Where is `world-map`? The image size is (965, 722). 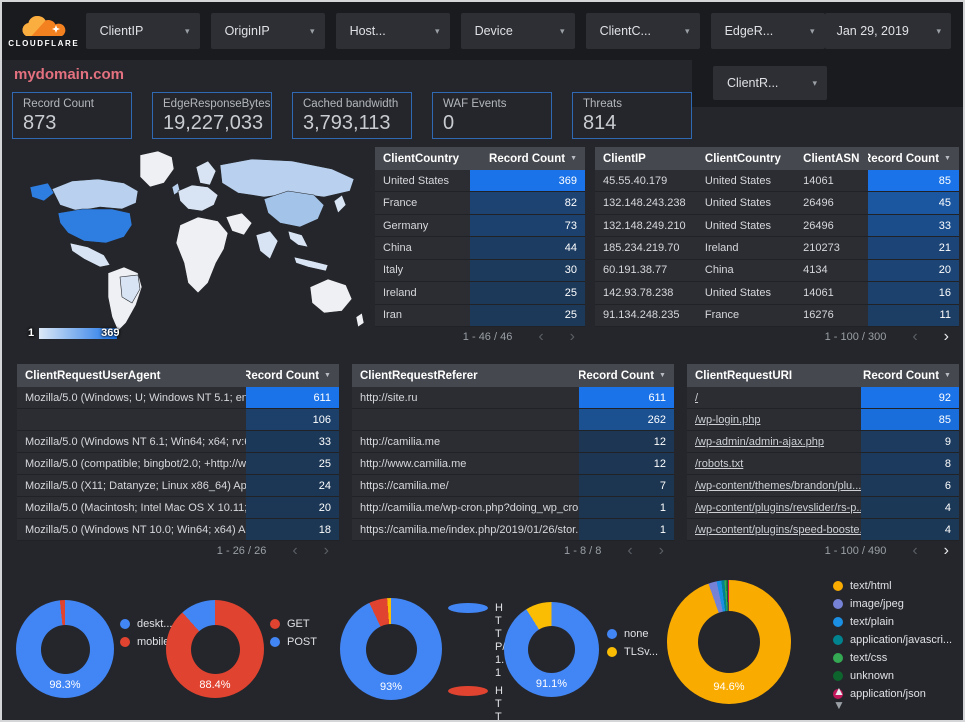 world-map is located at coordinates (192, 248).